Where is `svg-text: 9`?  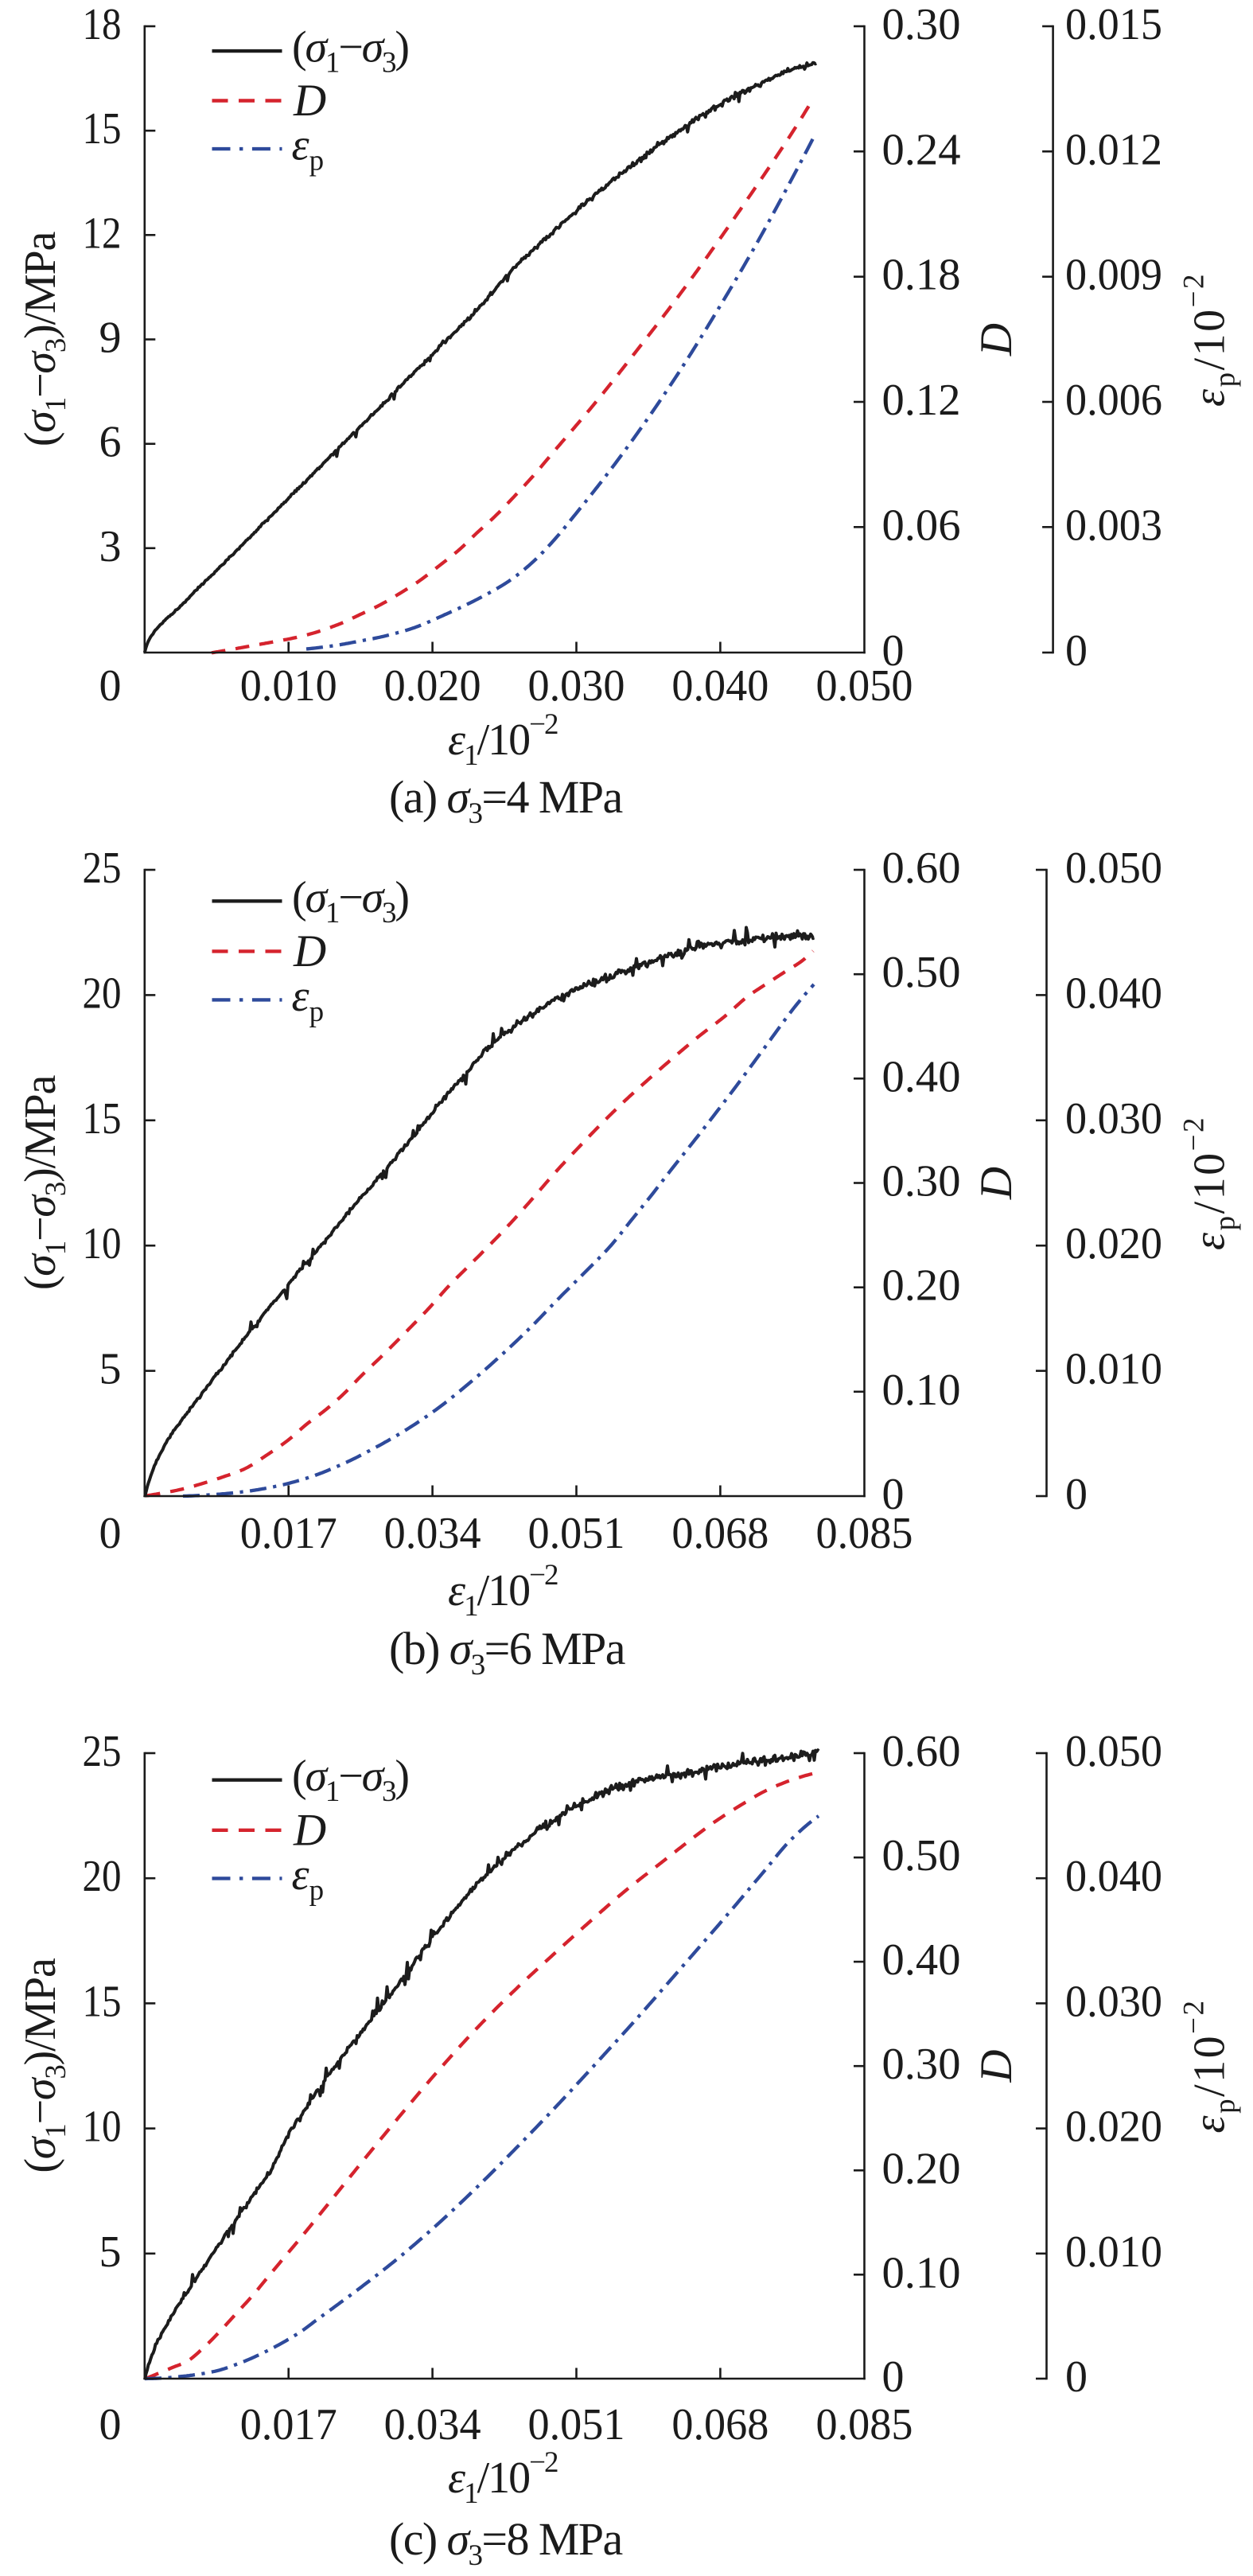
svg-text: 9 is located at coordinates (110, 338).